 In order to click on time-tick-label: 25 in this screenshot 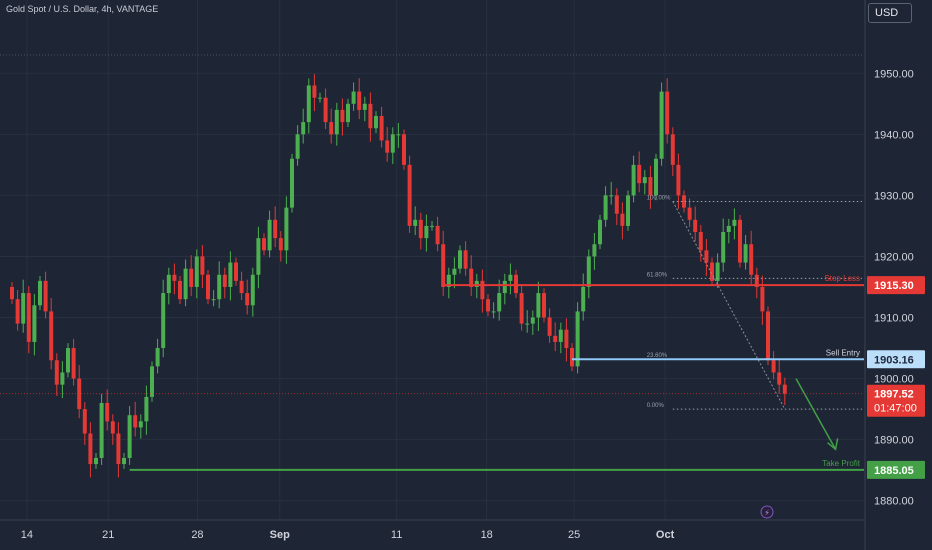, I will do `click(574, 535)`.